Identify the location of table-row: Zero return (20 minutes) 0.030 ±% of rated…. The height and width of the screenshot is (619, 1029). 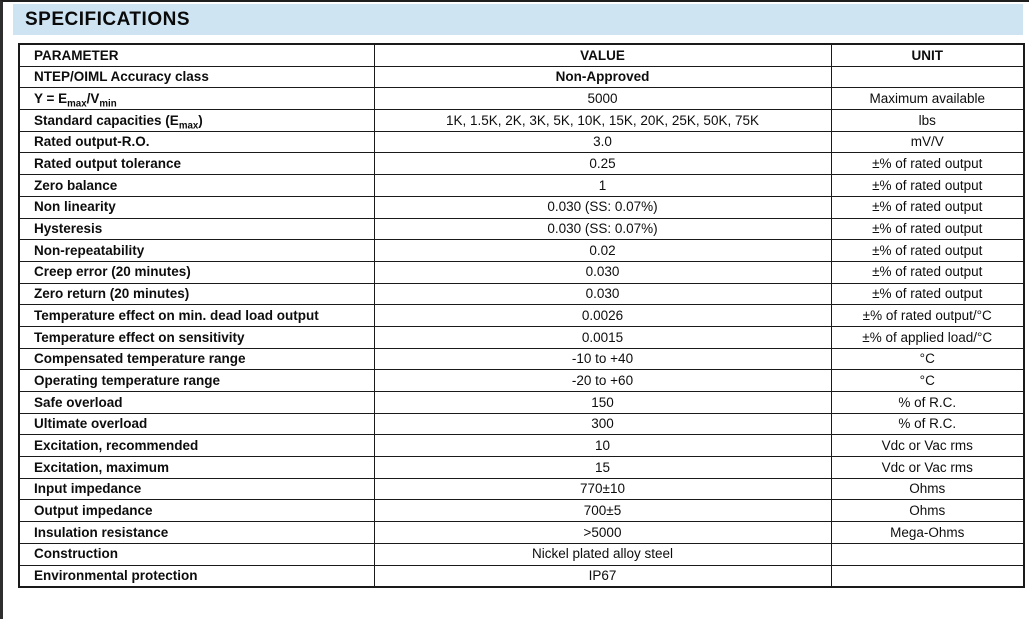
(521, 294).